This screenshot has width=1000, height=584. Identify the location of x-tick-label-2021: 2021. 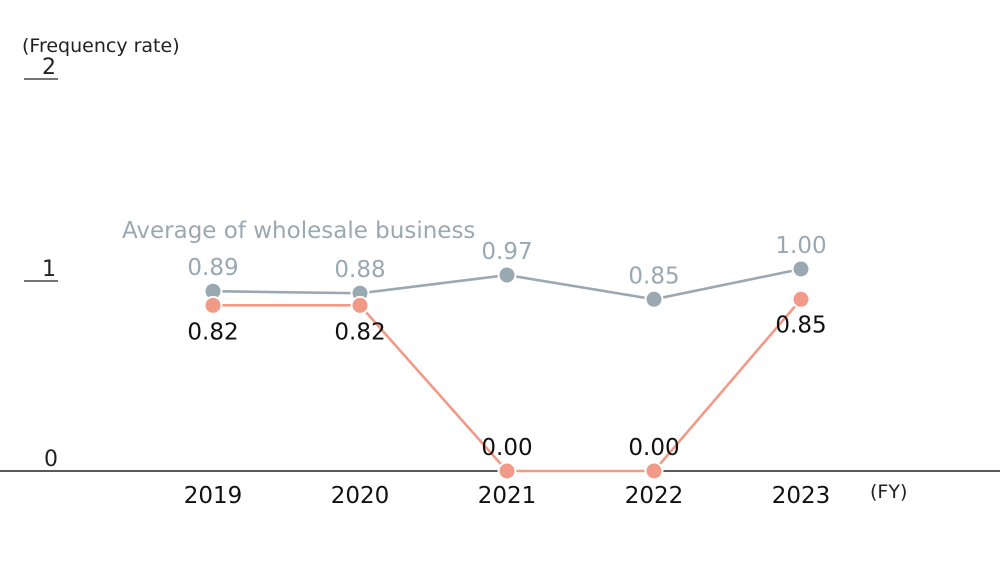
(507, 496).